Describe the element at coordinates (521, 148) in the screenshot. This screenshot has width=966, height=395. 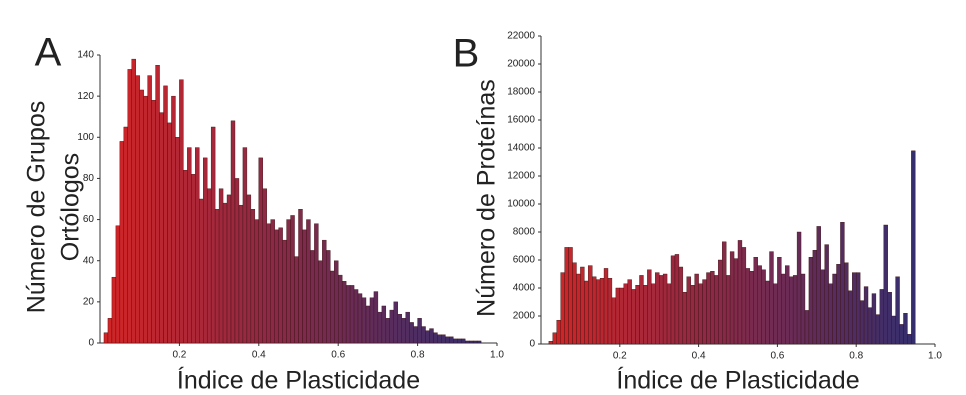
I see `y-tick-label: 14000` at that location.